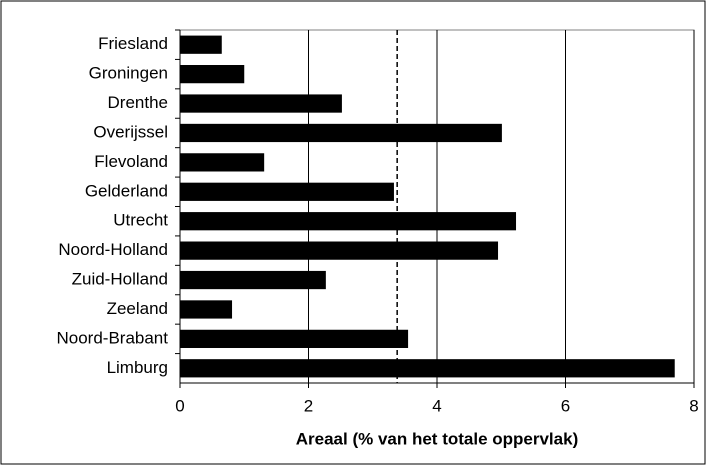 This screenshot has height=466, width=707. What do you see at coordinates (120, 279) in the screenshot?
I see `y-tick-label: Zuid-Holland` at bounding box center [120, 279].